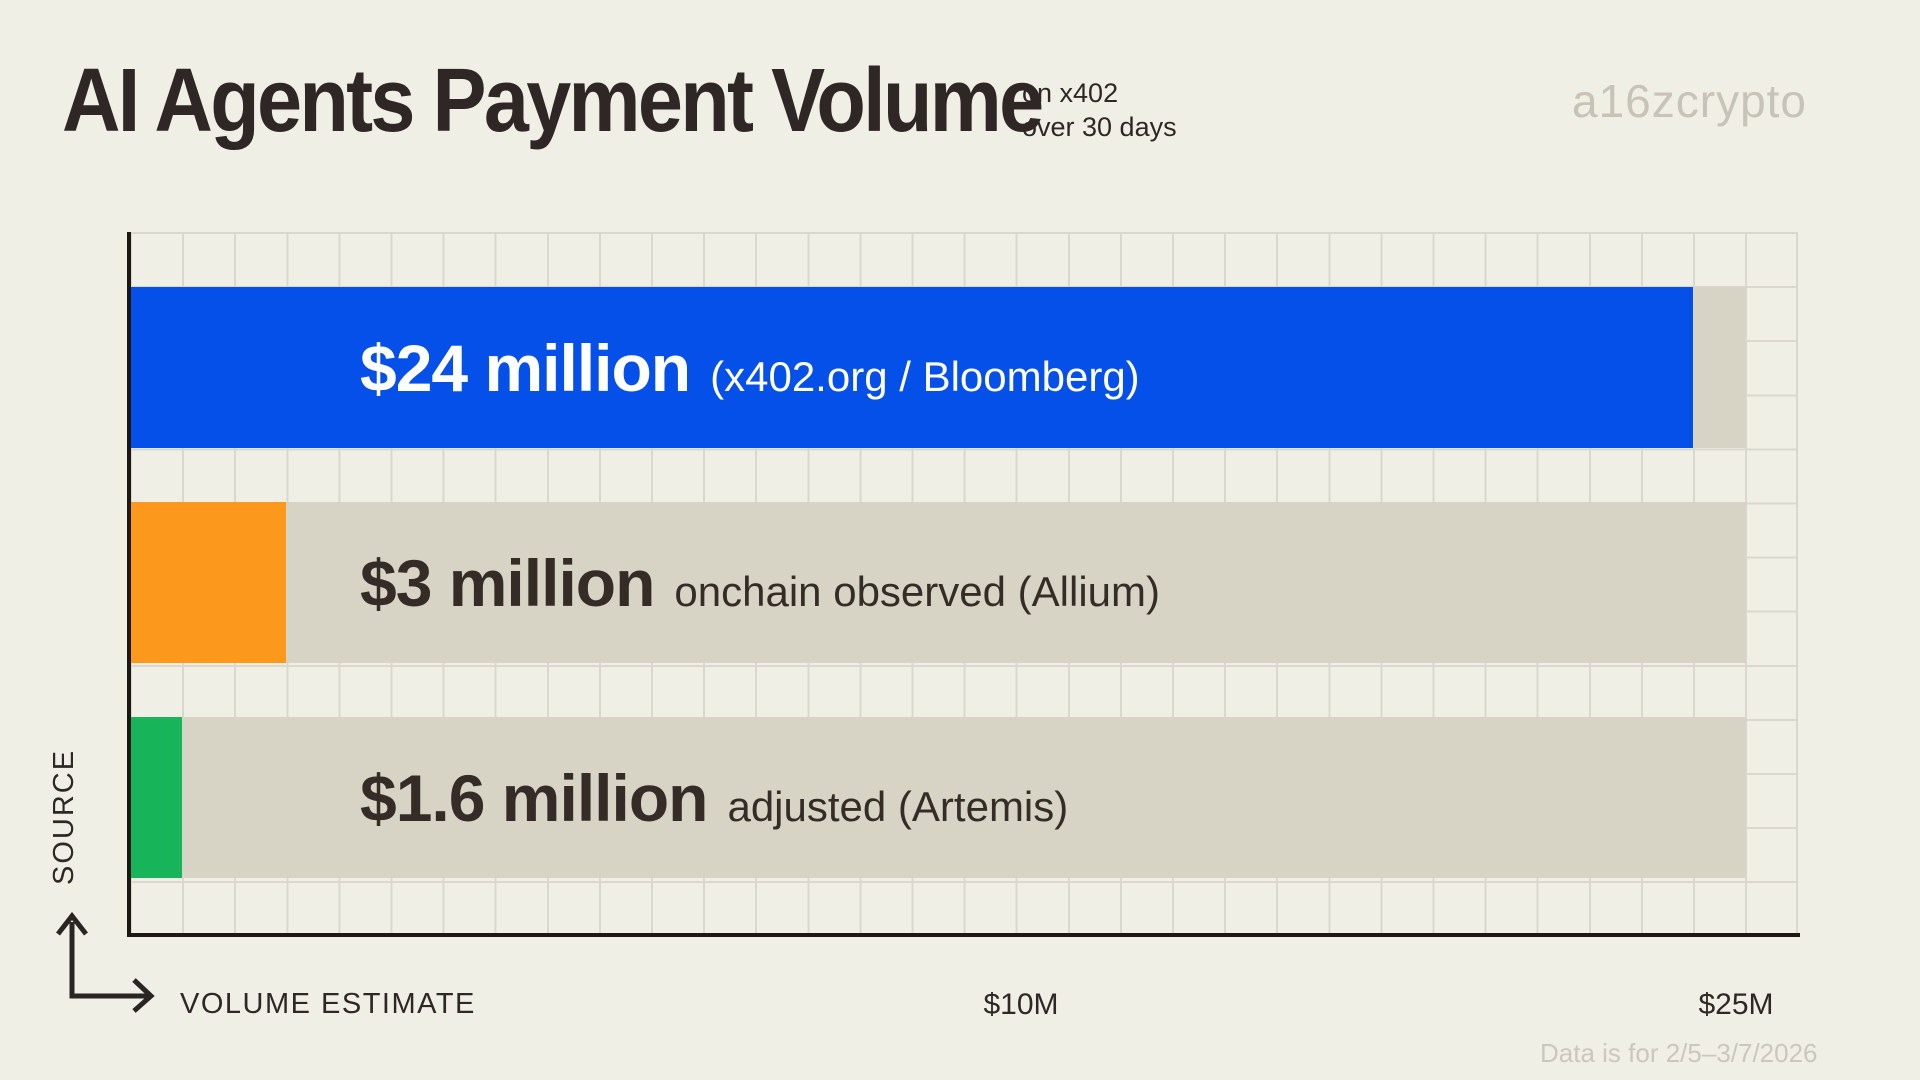 The image size is (1920, 1080). Describe the element at coordinates (156, 797) in the screenshot. I see `bar-artemis` at that location.